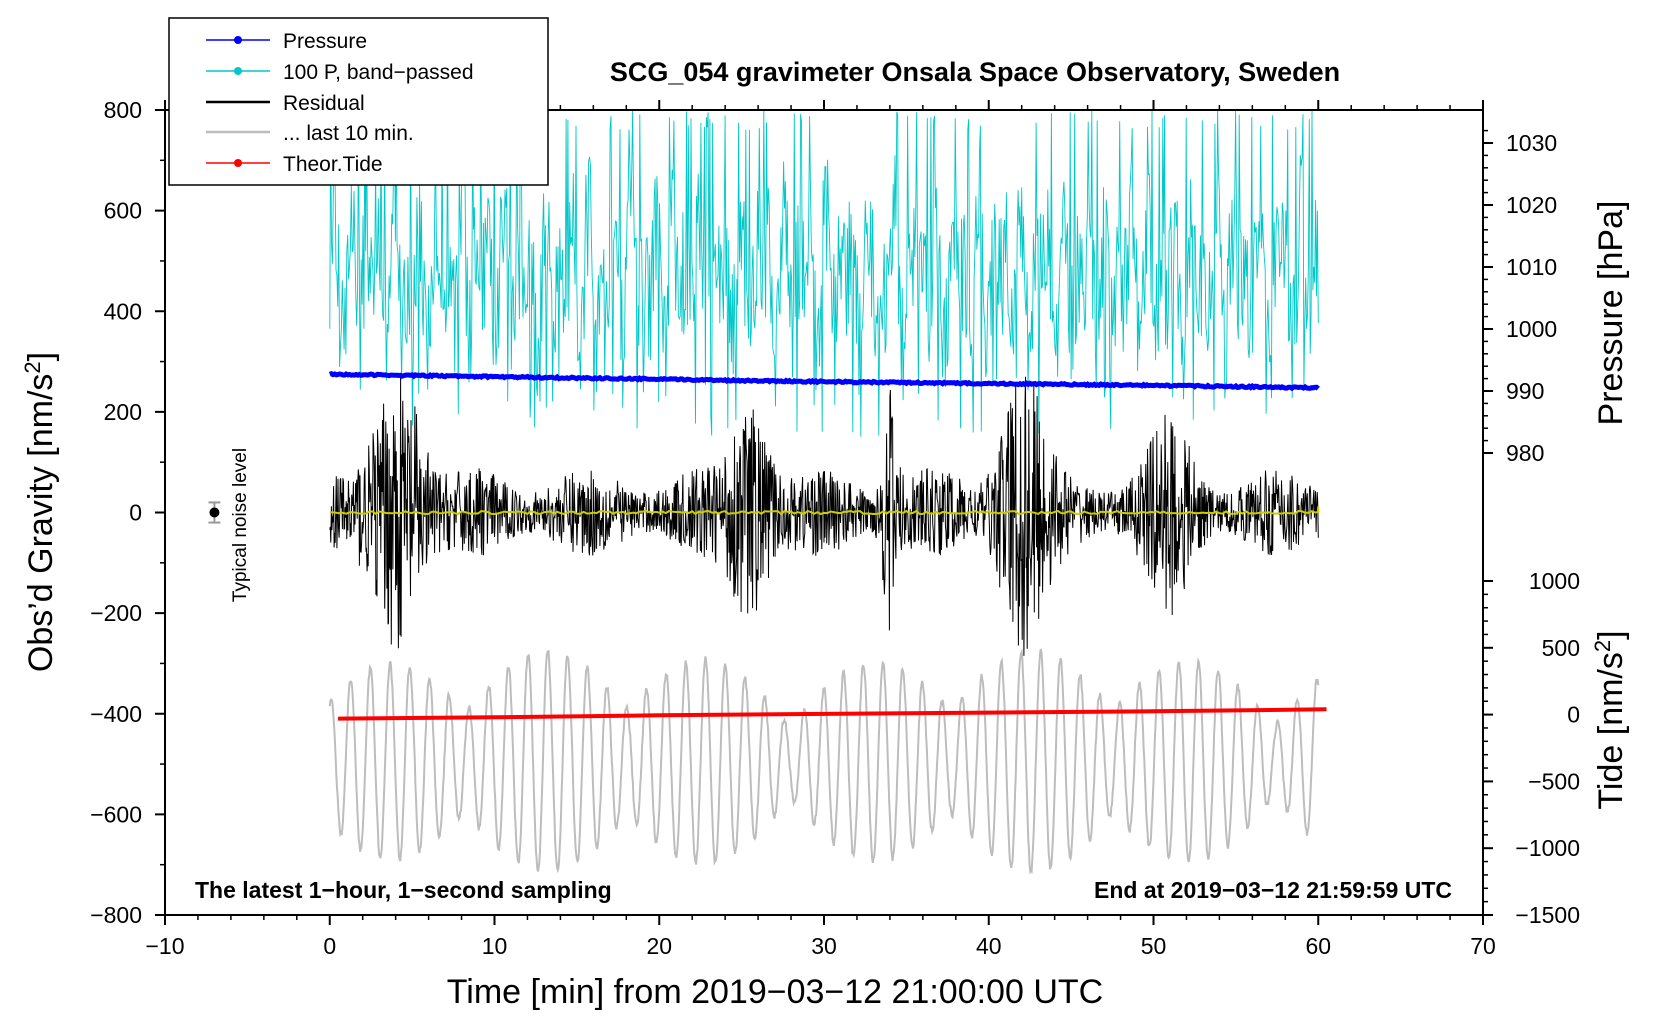 The image size is (1660, 1020). Describe the element at coordinates (775, 992) in the screenshot. I see `x-axis-title: Time [min] from 2019−03−12 21:00:00 UTC` at that location.